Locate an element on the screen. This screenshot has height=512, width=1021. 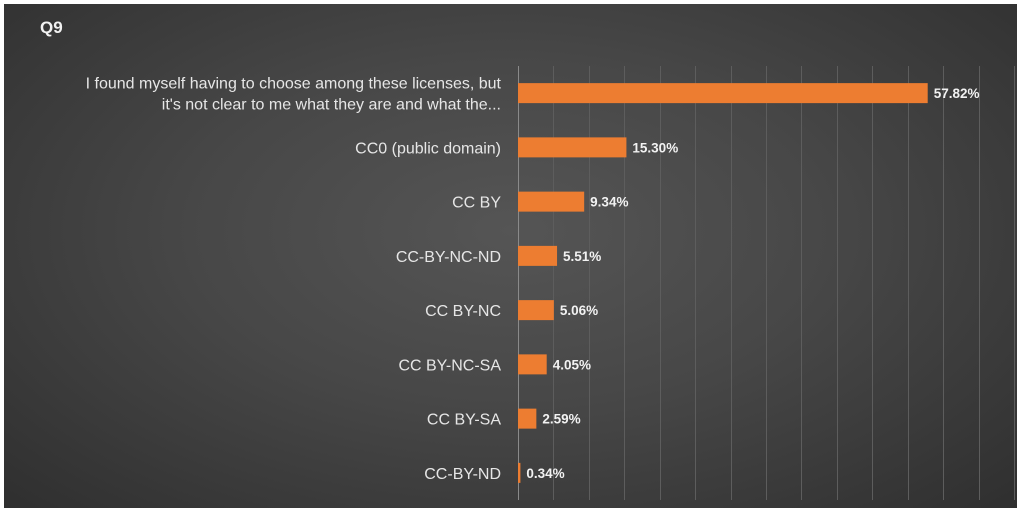
data-label: 5.06% is located at coordinates (579, 310).